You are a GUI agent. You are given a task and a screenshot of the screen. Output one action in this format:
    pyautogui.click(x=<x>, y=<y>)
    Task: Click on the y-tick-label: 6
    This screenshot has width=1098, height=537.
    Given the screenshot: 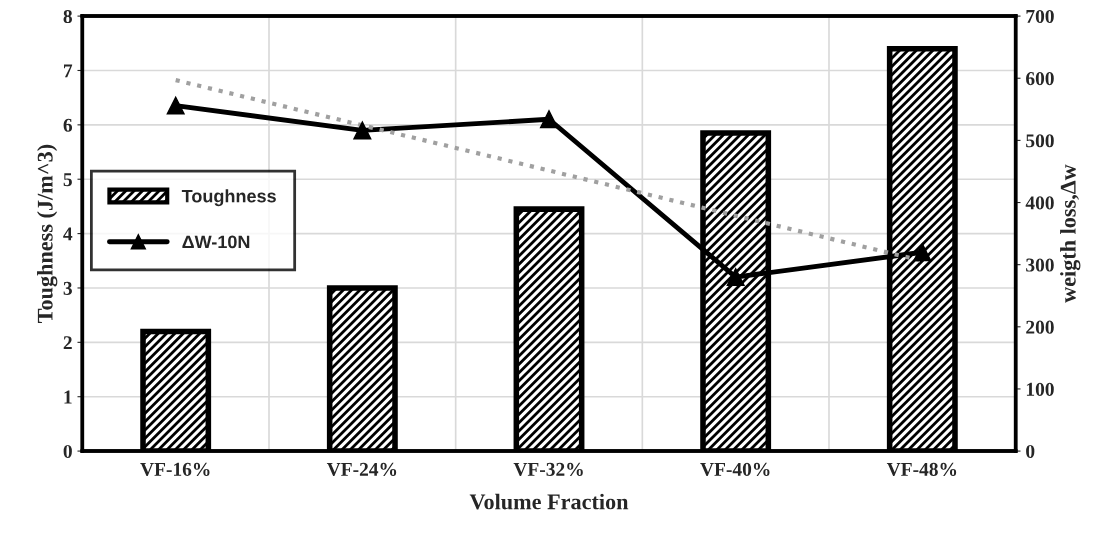 What is the action you would take?
    pyautogui.click(x=68, y=125)
    